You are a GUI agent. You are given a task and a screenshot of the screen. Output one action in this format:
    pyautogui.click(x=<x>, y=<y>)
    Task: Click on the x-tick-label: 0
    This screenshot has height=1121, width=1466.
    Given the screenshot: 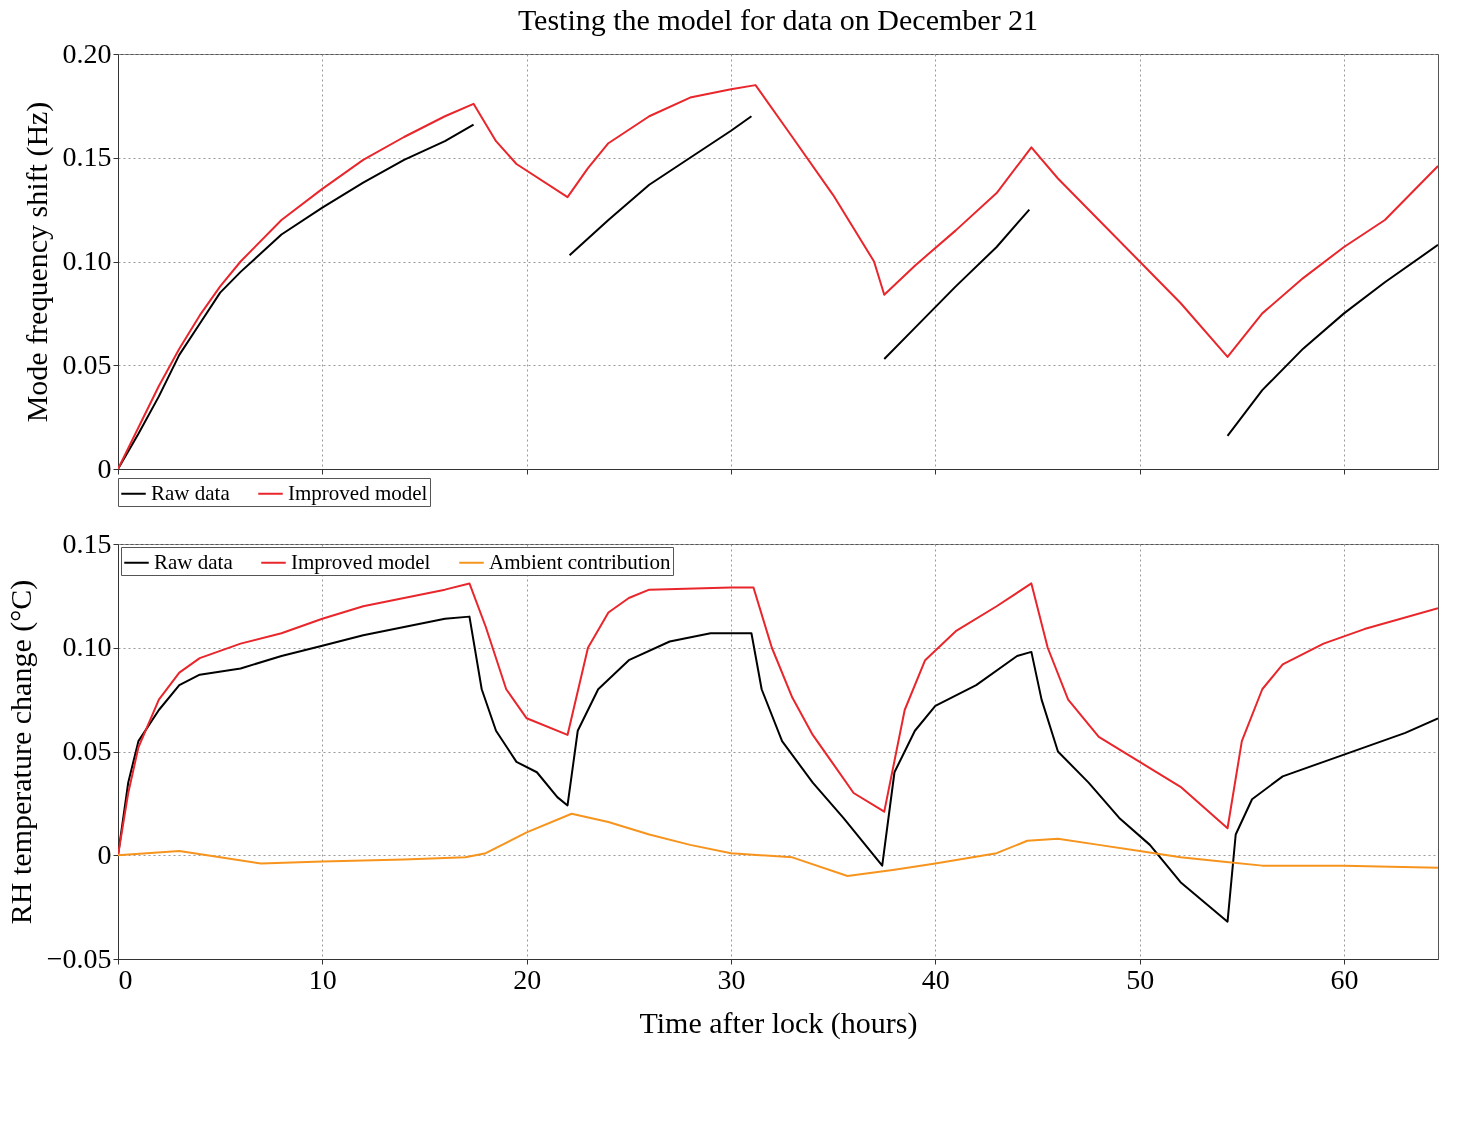 What is the action you would take?
    pyautogui.click(x=125, y=979)
    